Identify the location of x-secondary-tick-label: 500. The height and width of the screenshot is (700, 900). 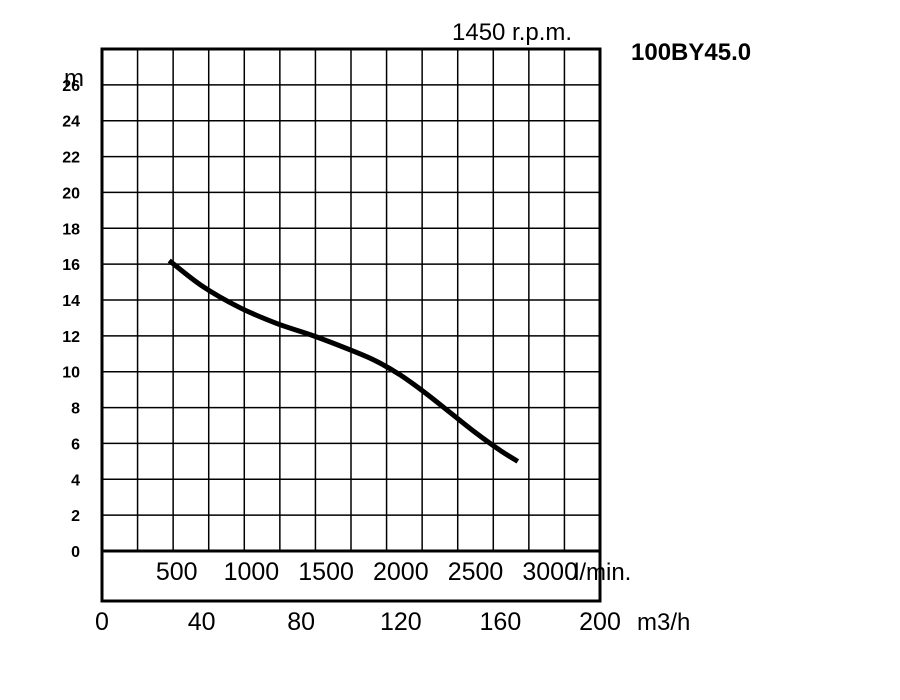
(177, 572).